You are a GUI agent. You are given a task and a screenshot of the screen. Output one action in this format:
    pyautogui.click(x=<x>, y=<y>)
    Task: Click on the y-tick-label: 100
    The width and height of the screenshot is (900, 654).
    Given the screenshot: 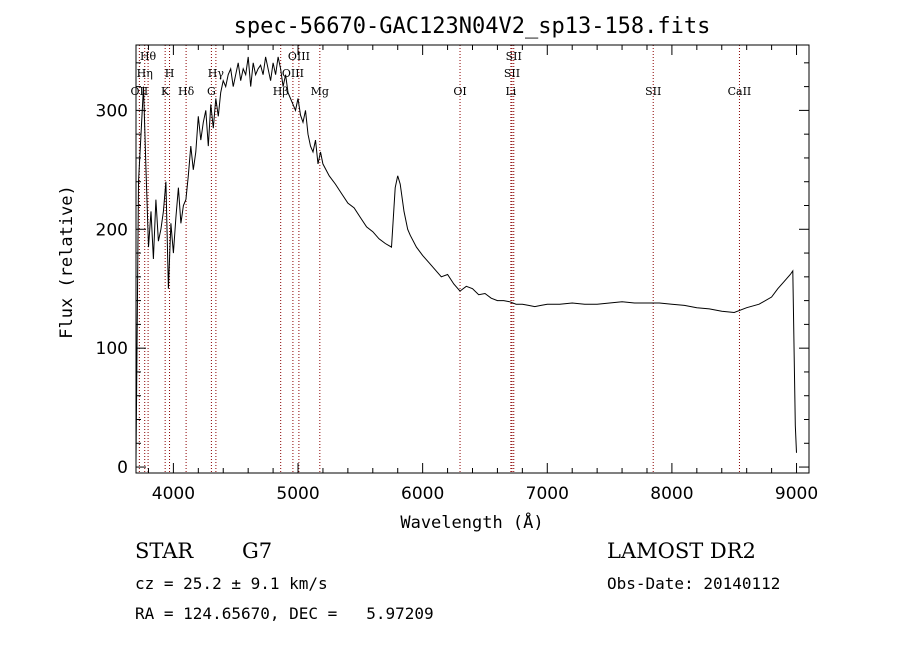 What is the action you would take?
    pyautogui.click(x=112, y=349)
    